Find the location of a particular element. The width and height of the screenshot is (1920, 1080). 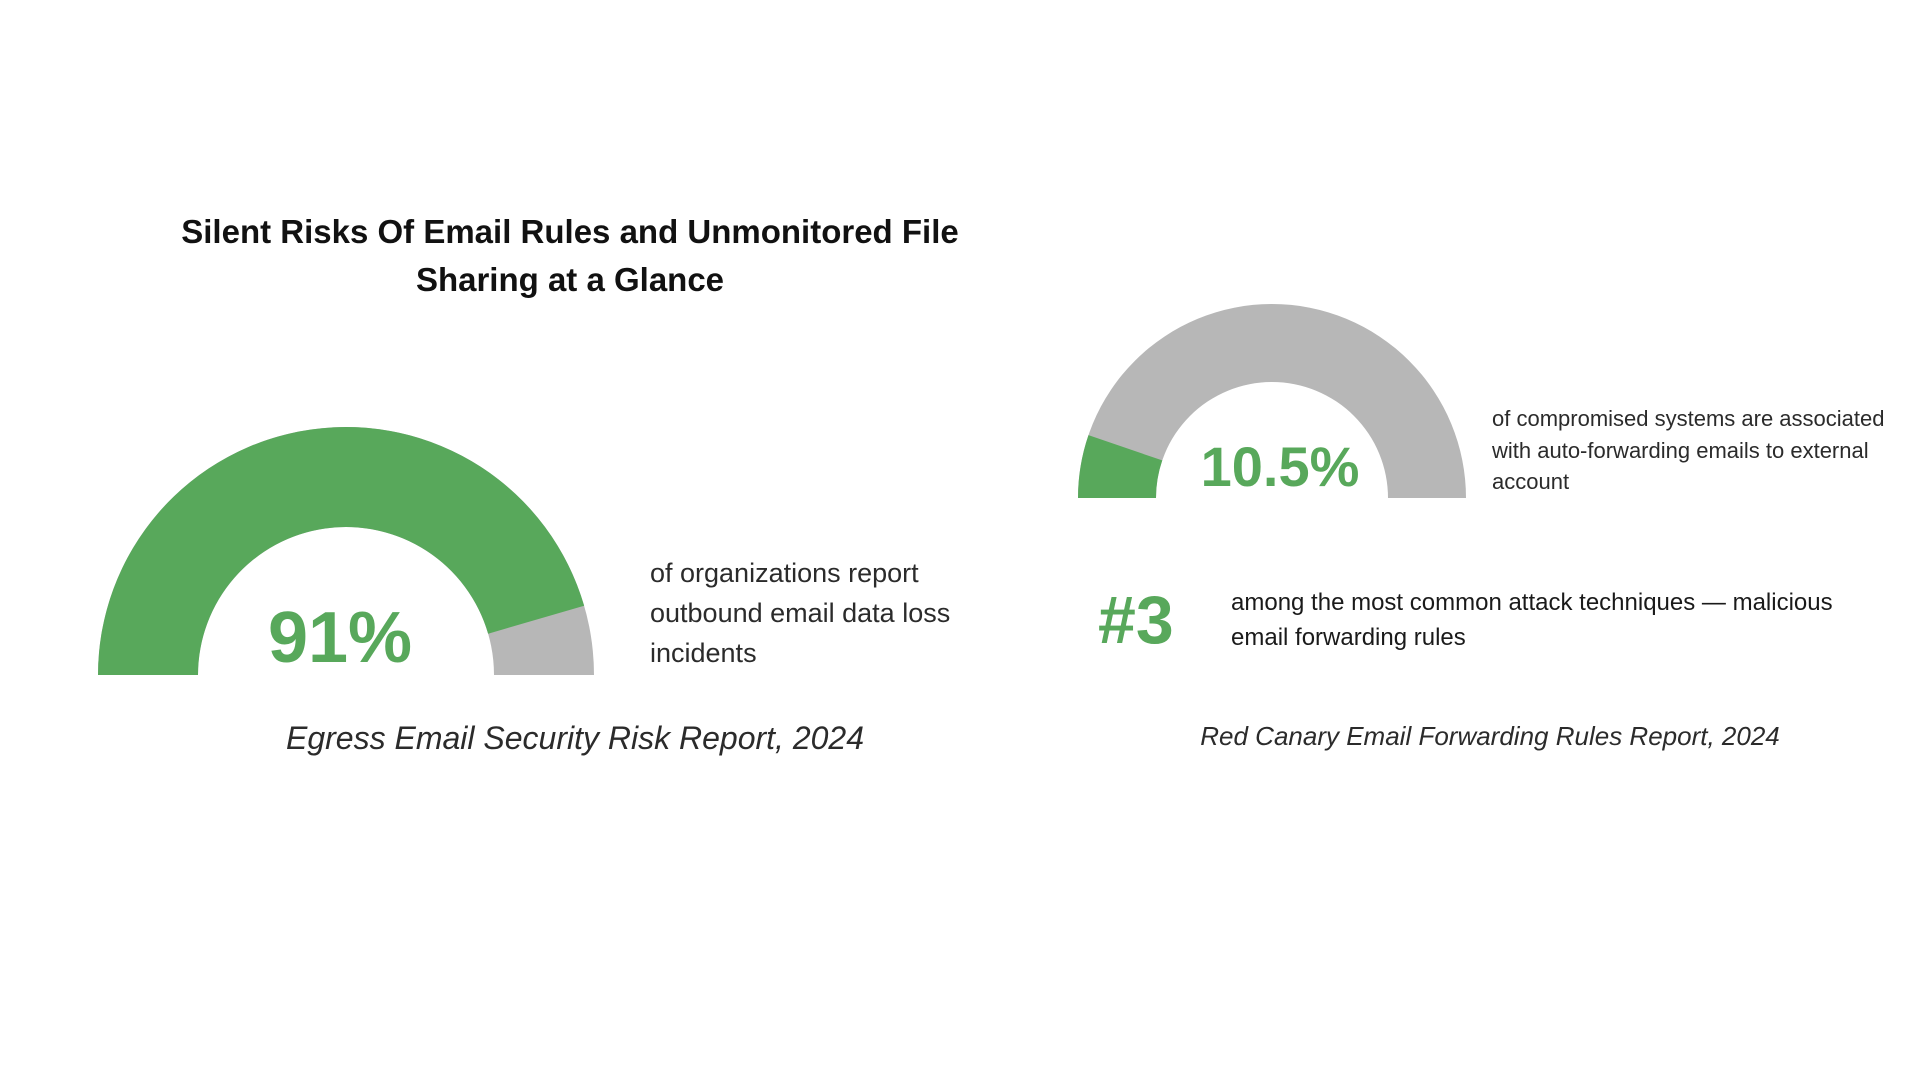

gauge-chart-2: 10.5% is located at coordinates (1272, 401).